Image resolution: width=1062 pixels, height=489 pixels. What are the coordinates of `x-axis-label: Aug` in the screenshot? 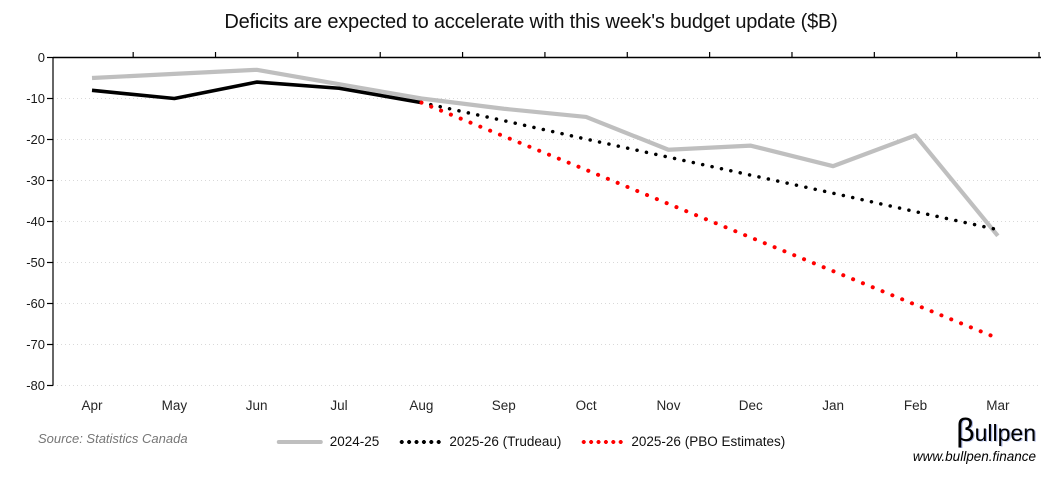 It's located at (421, 405).